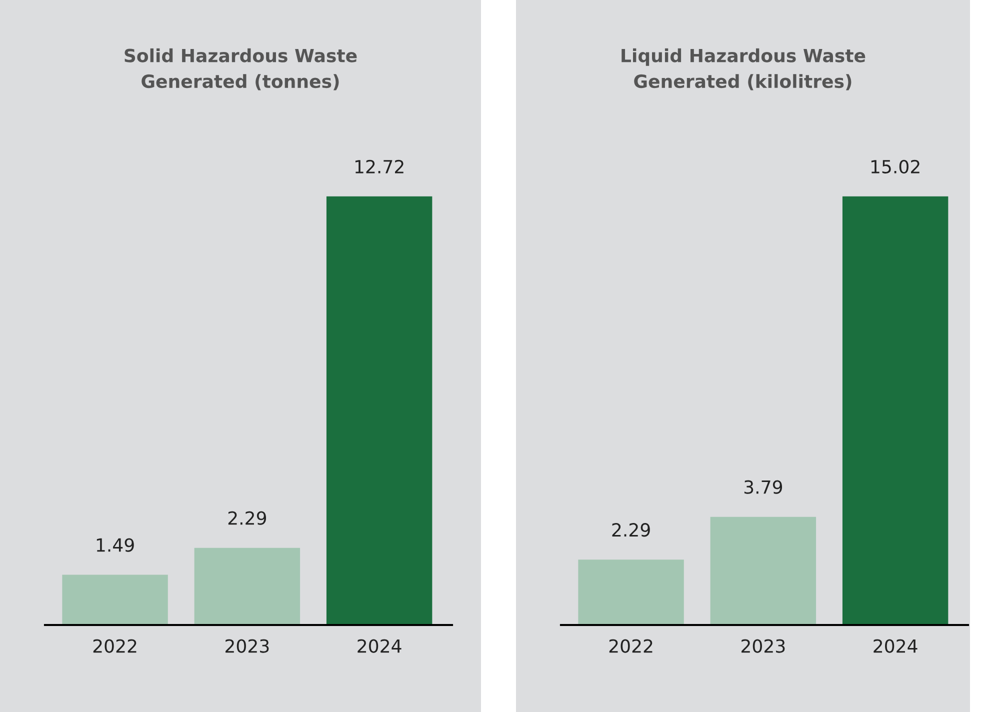 The image size is (981, 712). I want to click on data-label: 12.72, so click(379, 167).